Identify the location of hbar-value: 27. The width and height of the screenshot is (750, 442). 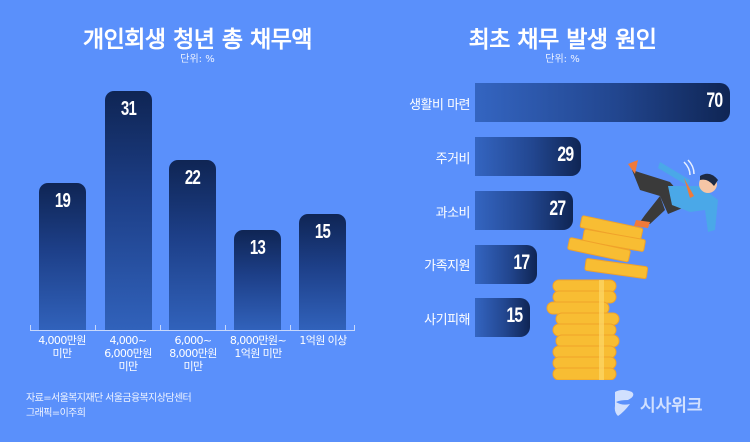
(557, 208).